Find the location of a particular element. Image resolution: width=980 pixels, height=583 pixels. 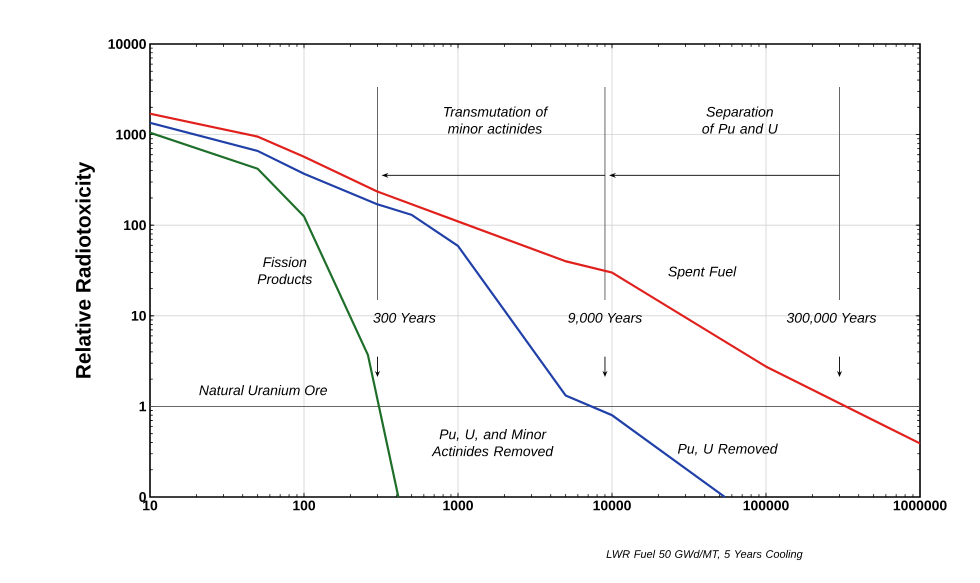

text: LWR Fuel 50 GWd/MT, 5 Years Cooling is located at coordinates (704, 555).